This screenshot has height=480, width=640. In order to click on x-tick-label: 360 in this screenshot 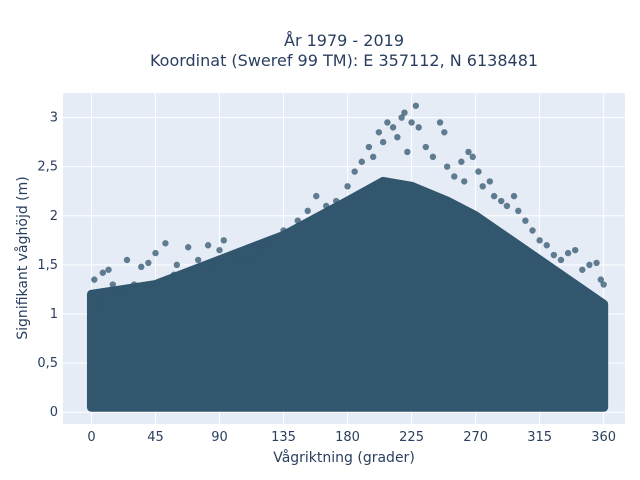, I will do `click(603, 437)`.